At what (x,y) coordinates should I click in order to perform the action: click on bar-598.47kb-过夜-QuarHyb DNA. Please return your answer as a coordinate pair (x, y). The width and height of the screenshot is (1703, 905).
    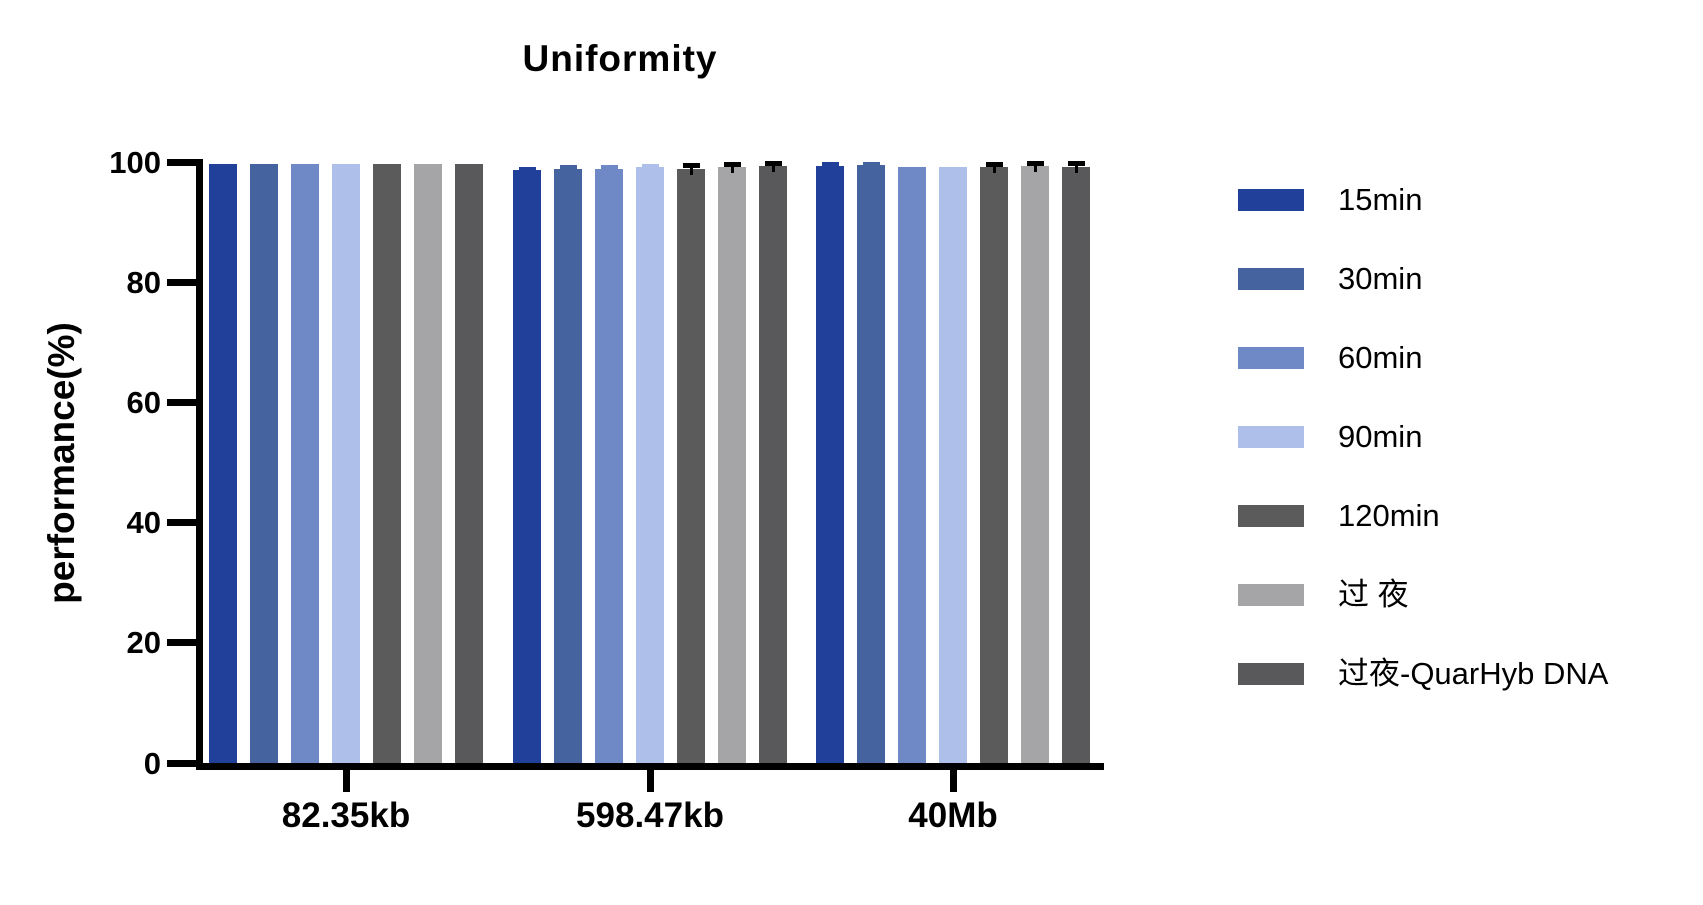
    Looking at the image, I should click on (773, 464).